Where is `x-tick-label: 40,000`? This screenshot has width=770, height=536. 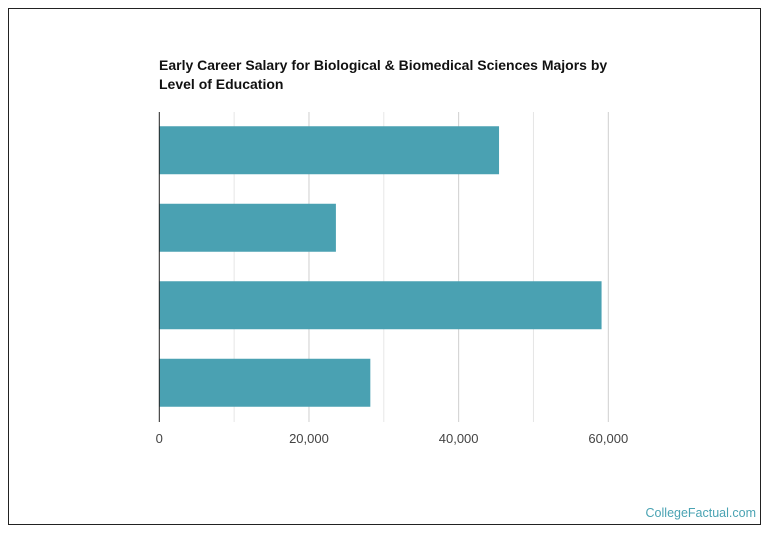 x-tick-label: 40,000 is located at coordinates (459, 438).